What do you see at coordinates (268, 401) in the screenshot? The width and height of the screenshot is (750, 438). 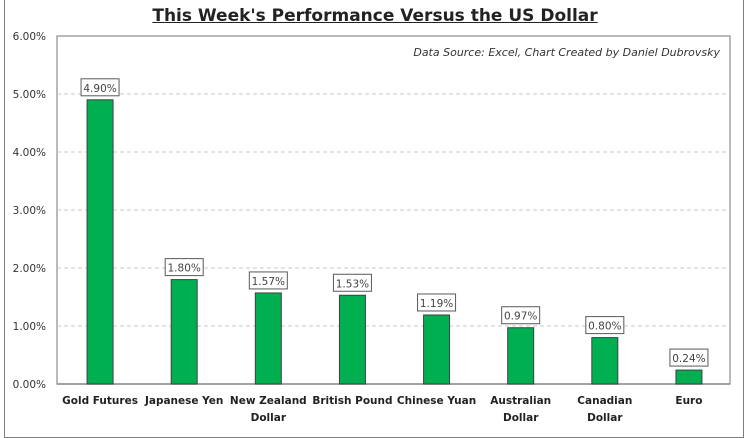 I see `x-tick-label: New Zealand` at bounding box center [268, 401].